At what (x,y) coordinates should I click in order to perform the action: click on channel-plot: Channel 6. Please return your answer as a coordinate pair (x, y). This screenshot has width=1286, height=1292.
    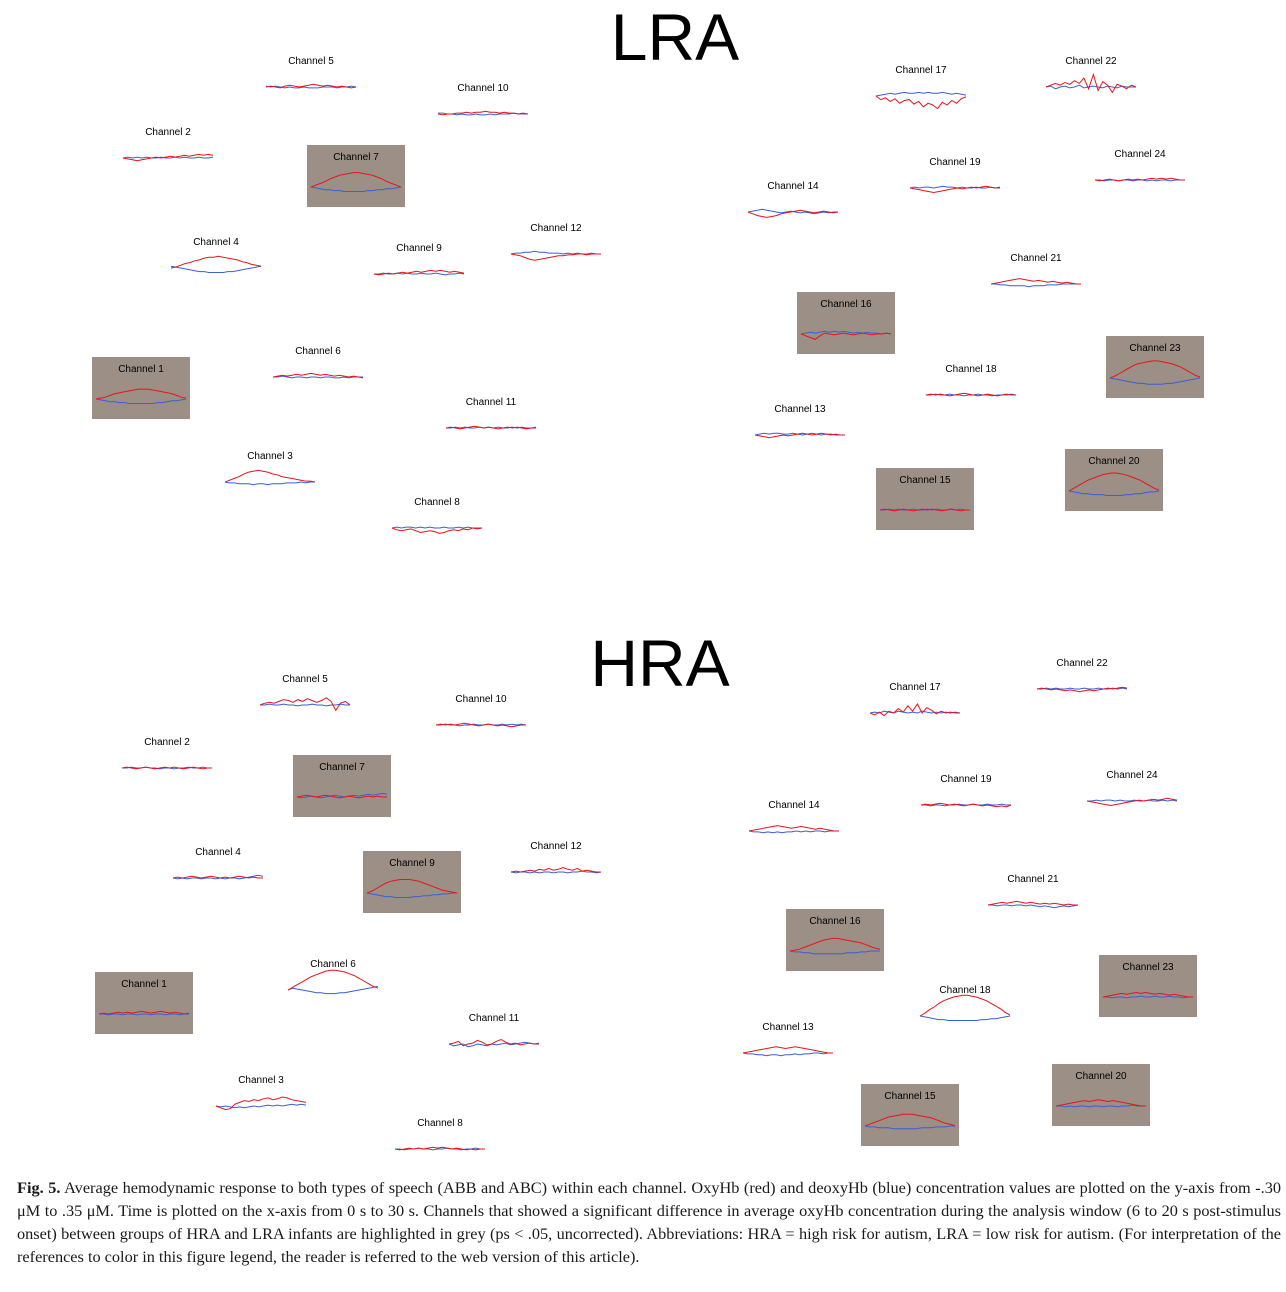
    Looking at the image, I should click on (333, 977).